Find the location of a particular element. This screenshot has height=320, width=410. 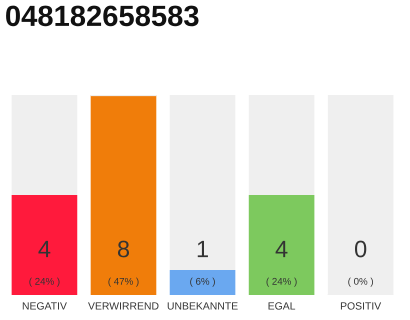

data-label: 1 ( 6% ) is located at coordinates (202, 263).